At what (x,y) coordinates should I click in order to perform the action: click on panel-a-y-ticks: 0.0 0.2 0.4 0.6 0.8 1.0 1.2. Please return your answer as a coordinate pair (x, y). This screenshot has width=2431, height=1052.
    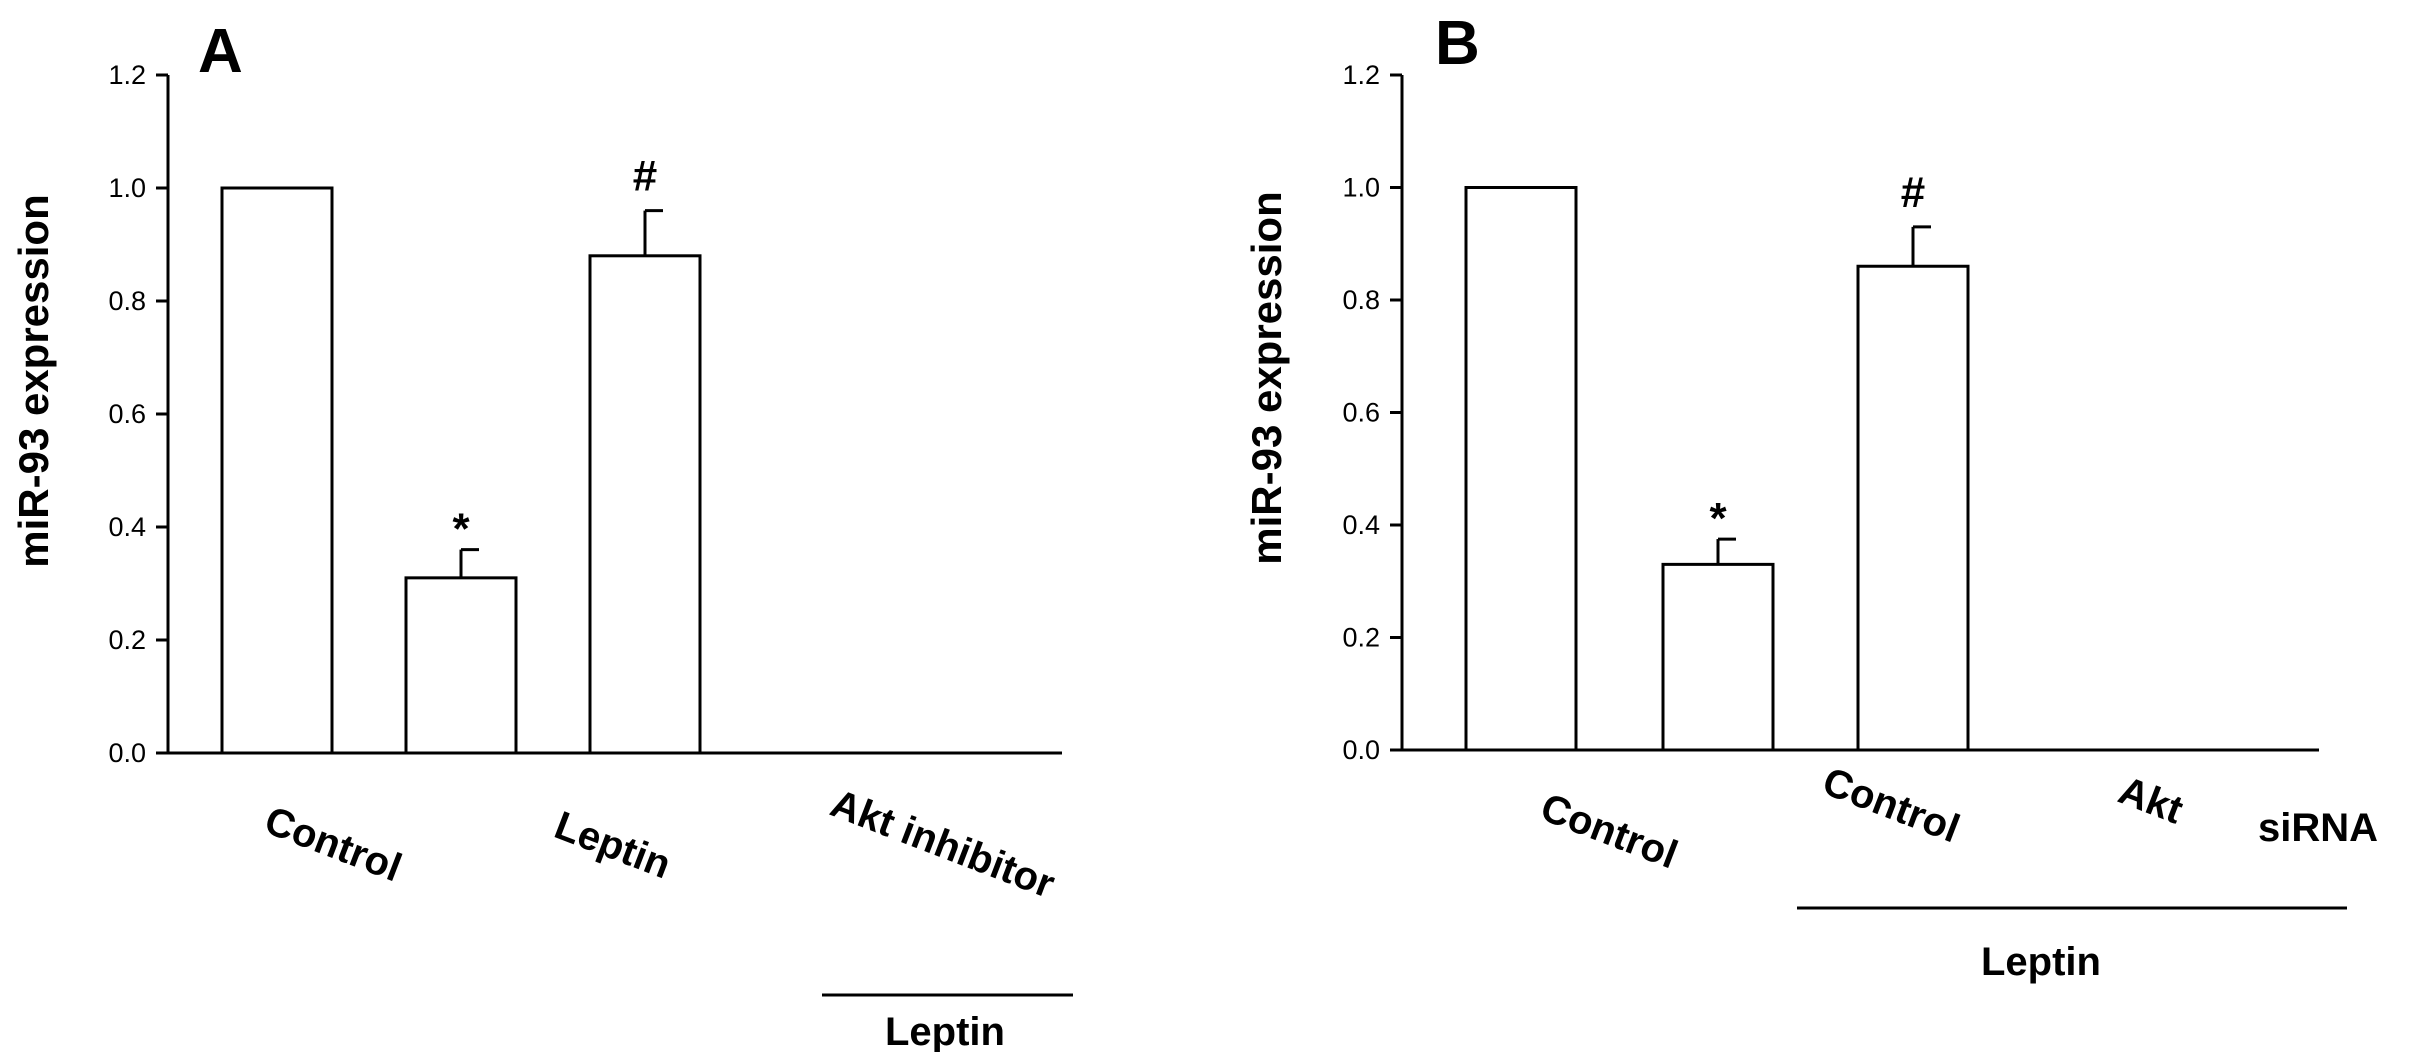
    Looking at the image, I should click on (138, 414).